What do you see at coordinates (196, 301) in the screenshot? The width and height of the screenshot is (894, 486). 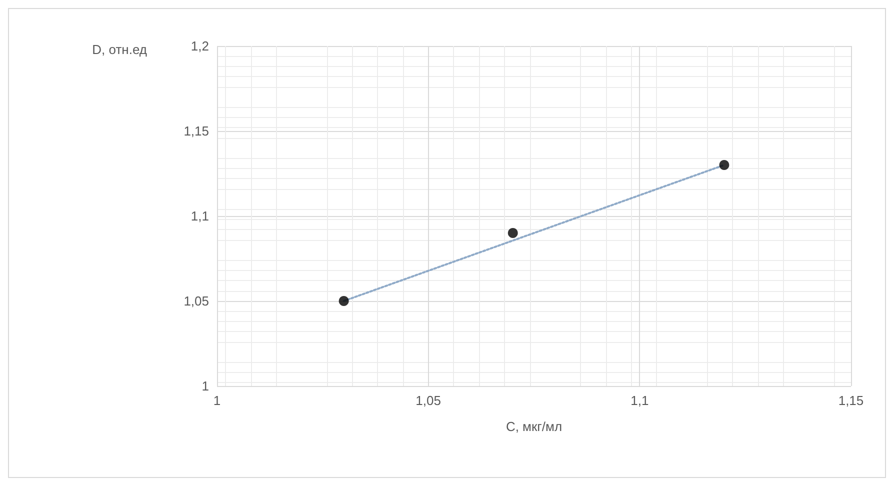 I see `y-tick-label: 1,05` at bounding box center [196, 301].